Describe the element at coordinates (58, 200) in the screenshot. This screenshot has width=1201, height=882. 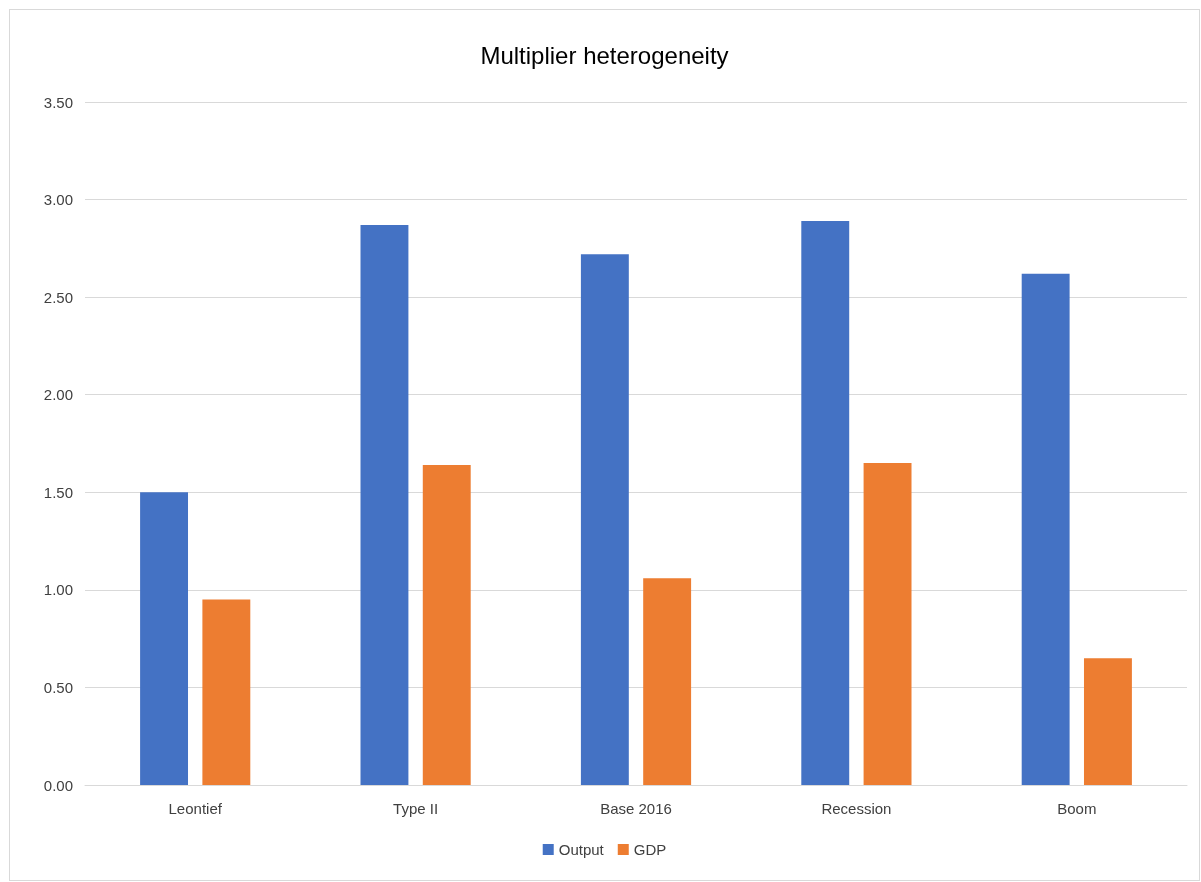
I see `y-tick-label: 3.00` at that location.